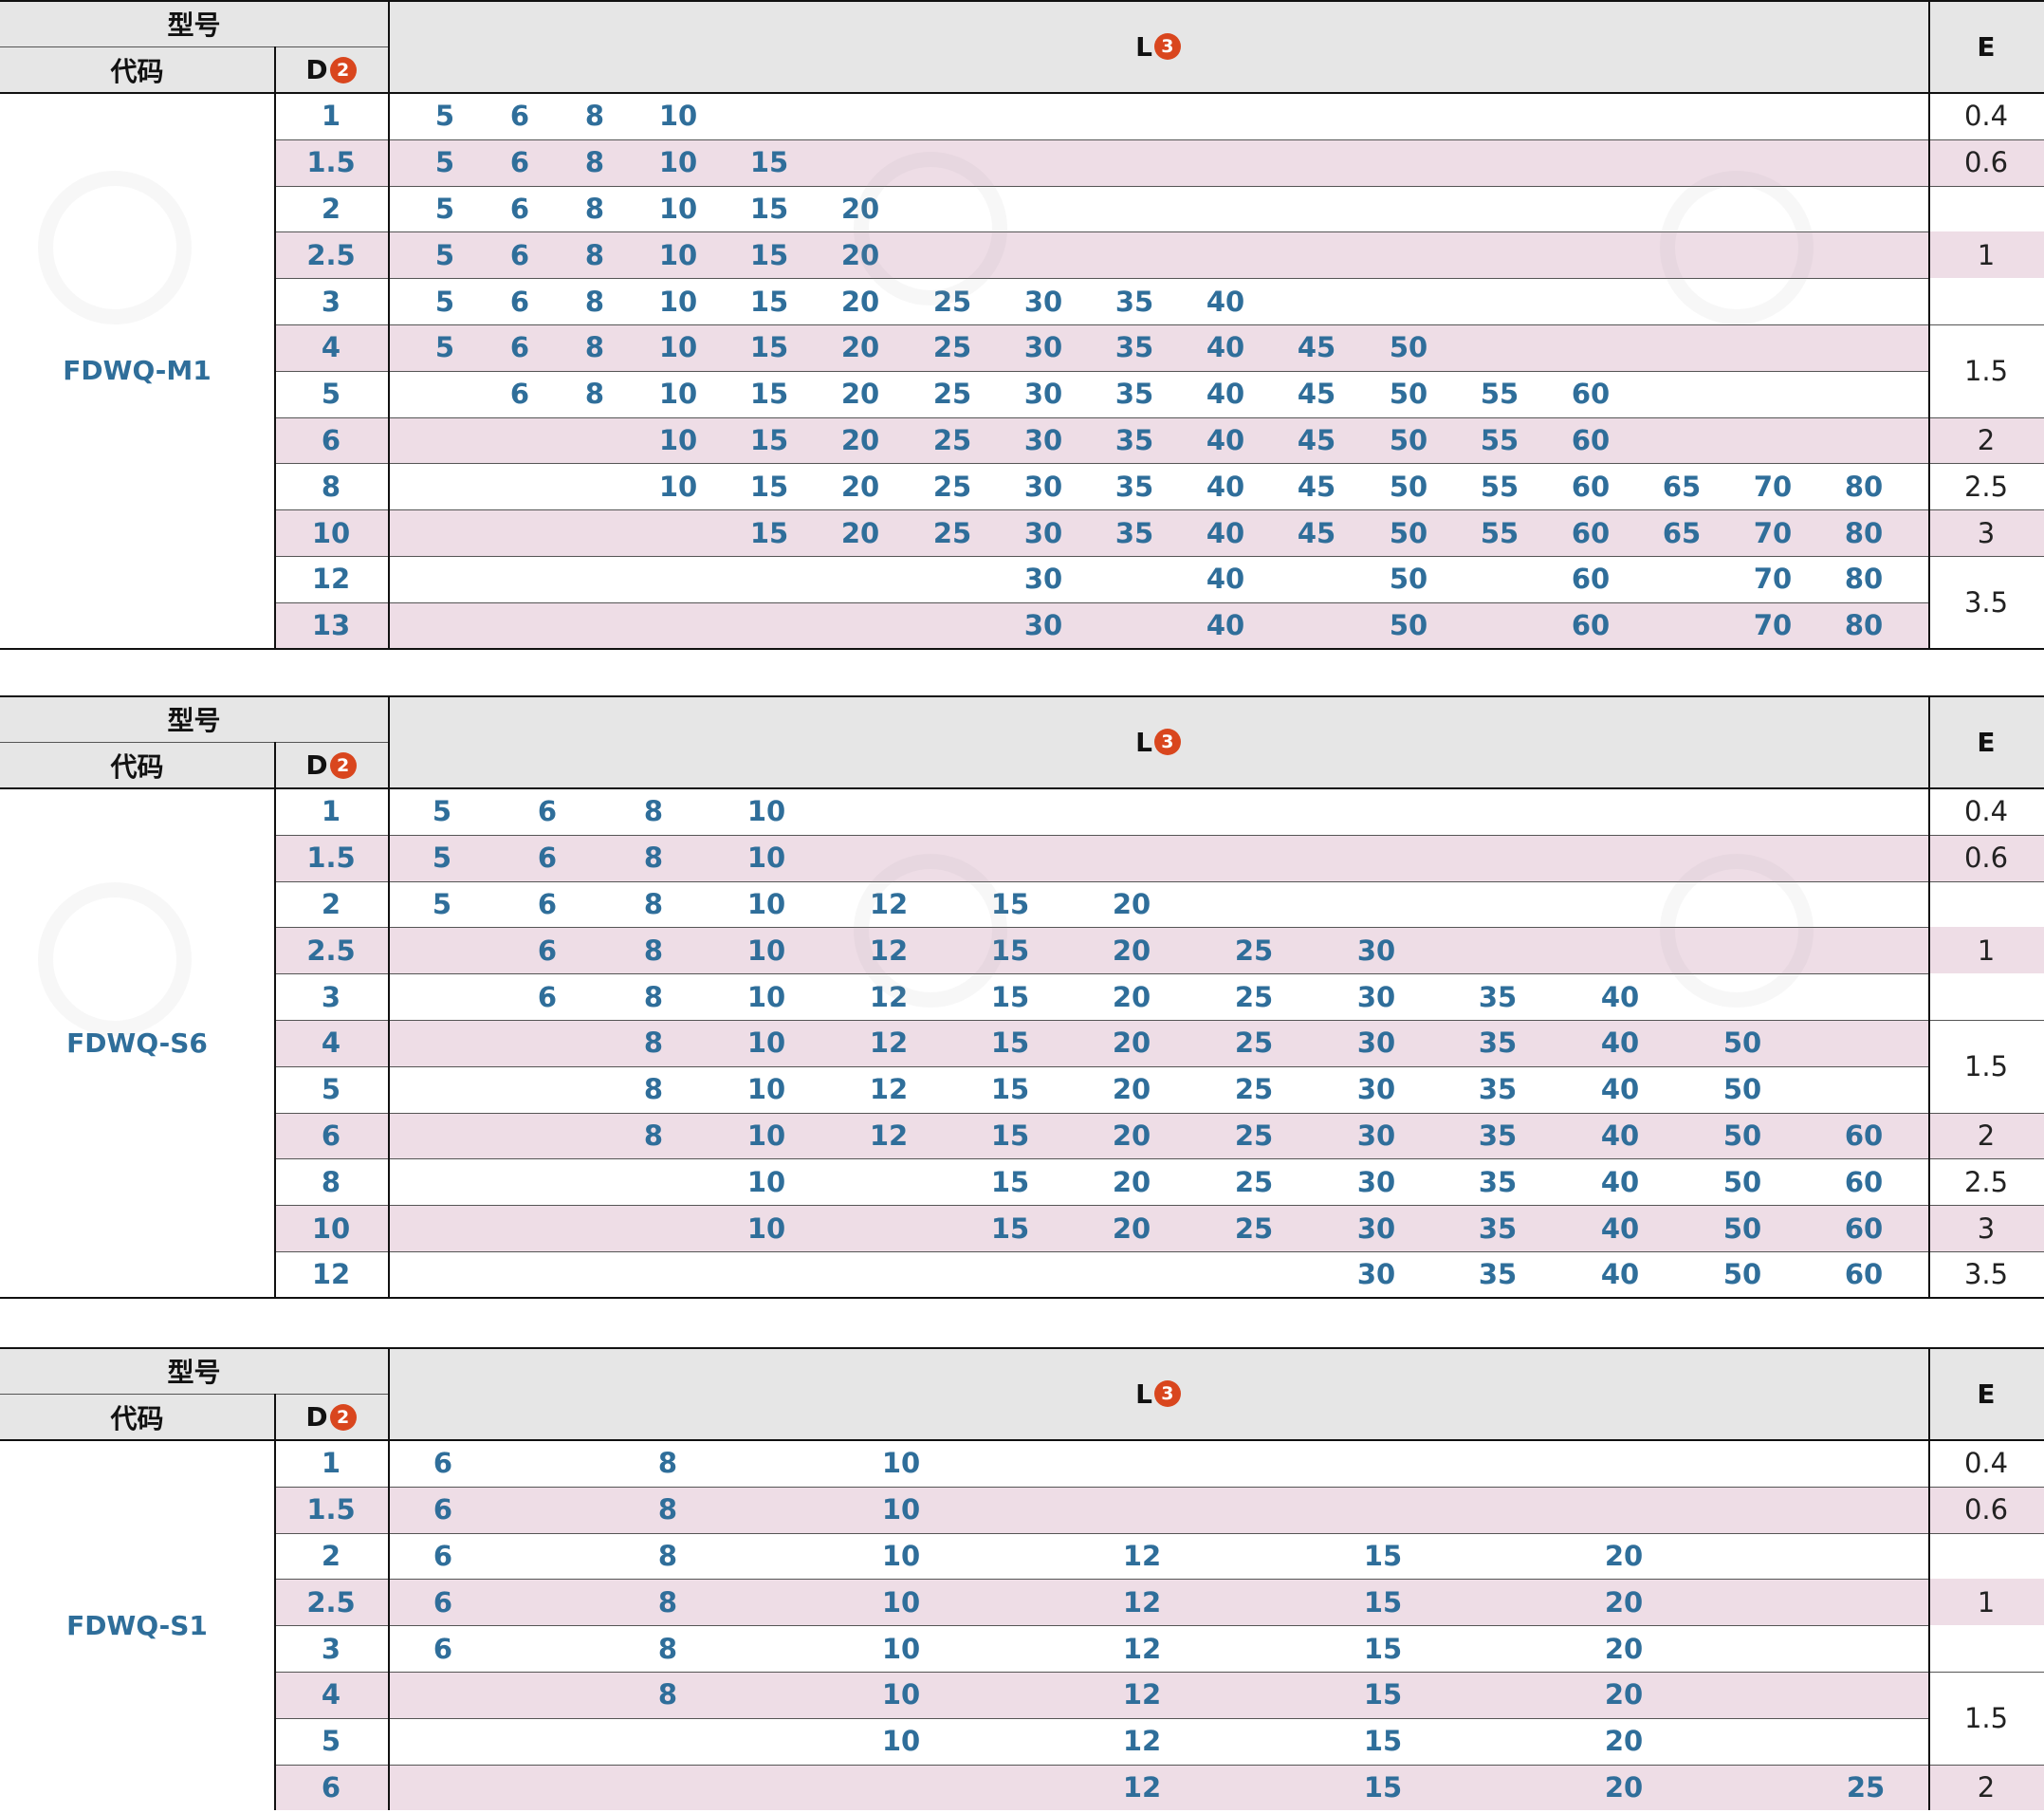  I want to click on header-l-label: L, so click(1143, 46).